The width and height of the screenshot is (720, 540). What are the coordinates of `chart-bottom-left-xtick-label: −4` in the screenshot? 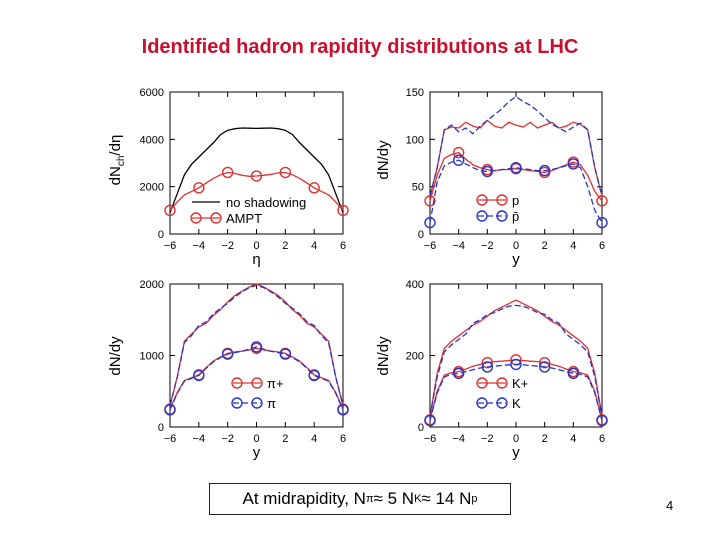 It's located at (199, 439).